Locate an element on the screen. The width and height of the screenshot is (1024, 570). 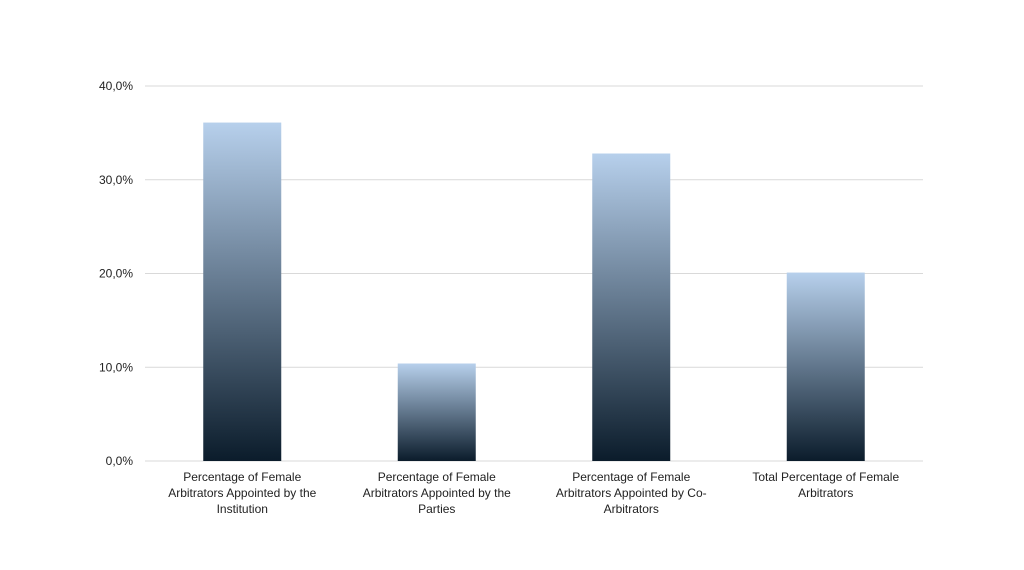
y-axis-ticks: 0,0% 10,0% 20,0% 30,0% 40,0% is located at coordinates (116, 273).